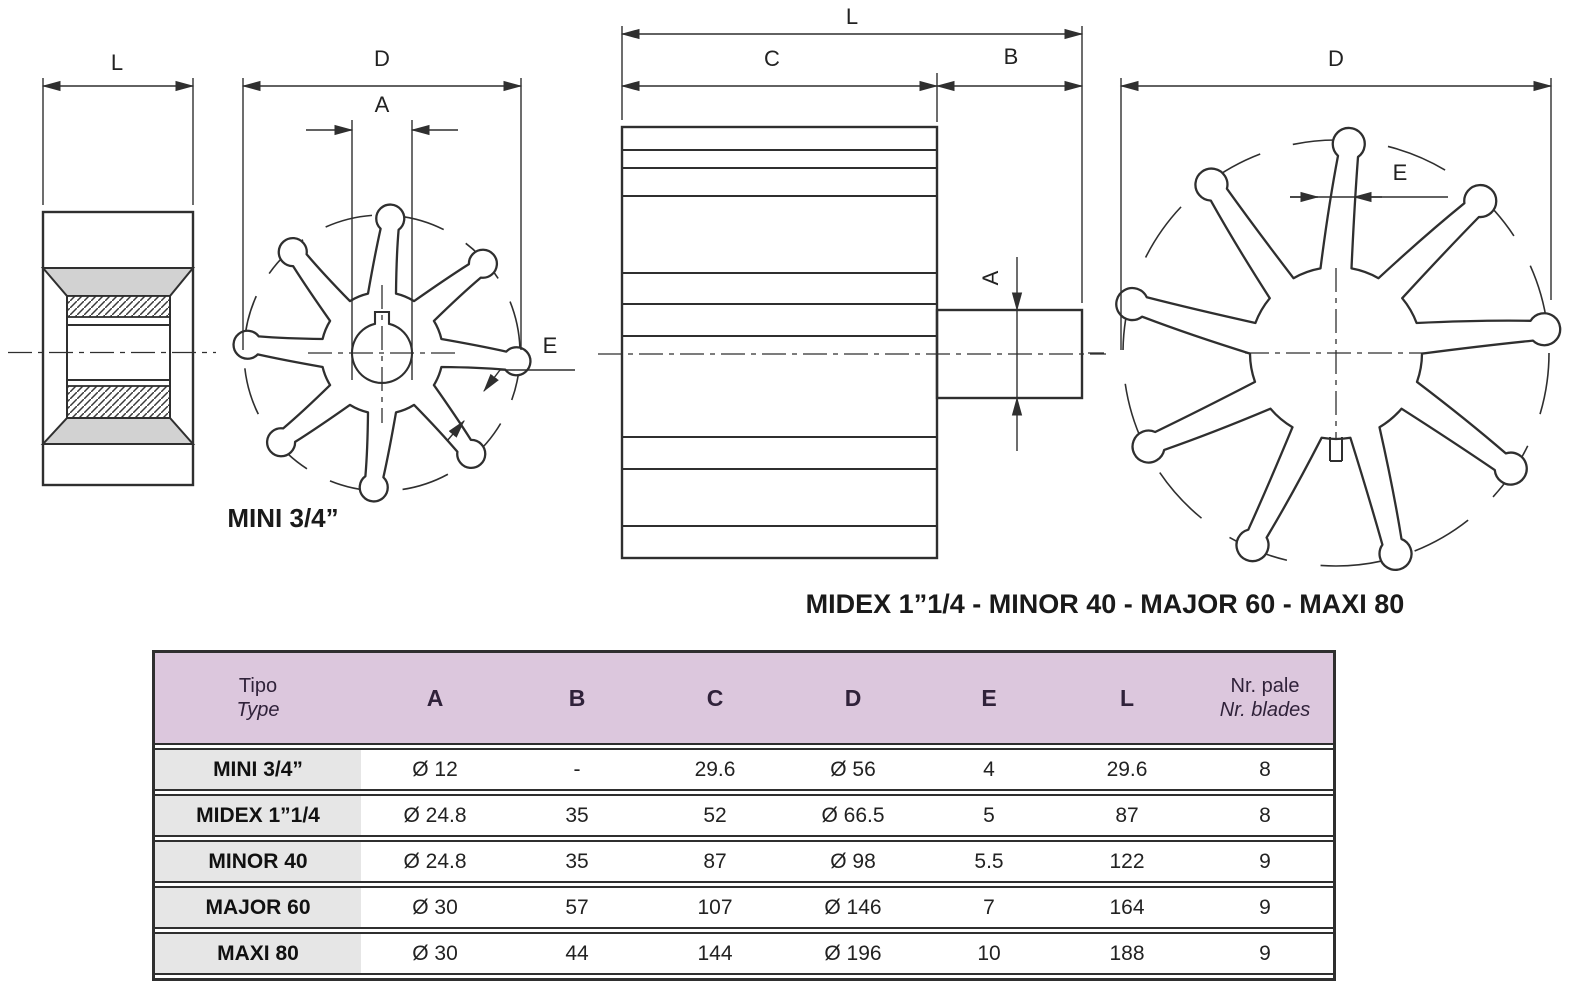 This screenshot has width=1586, height=1000. What do you see at coordinates (1265, 686) in the screenshot?
I see `col-header-blades-it: Nr. pale` at bounding box center [1265, 686].